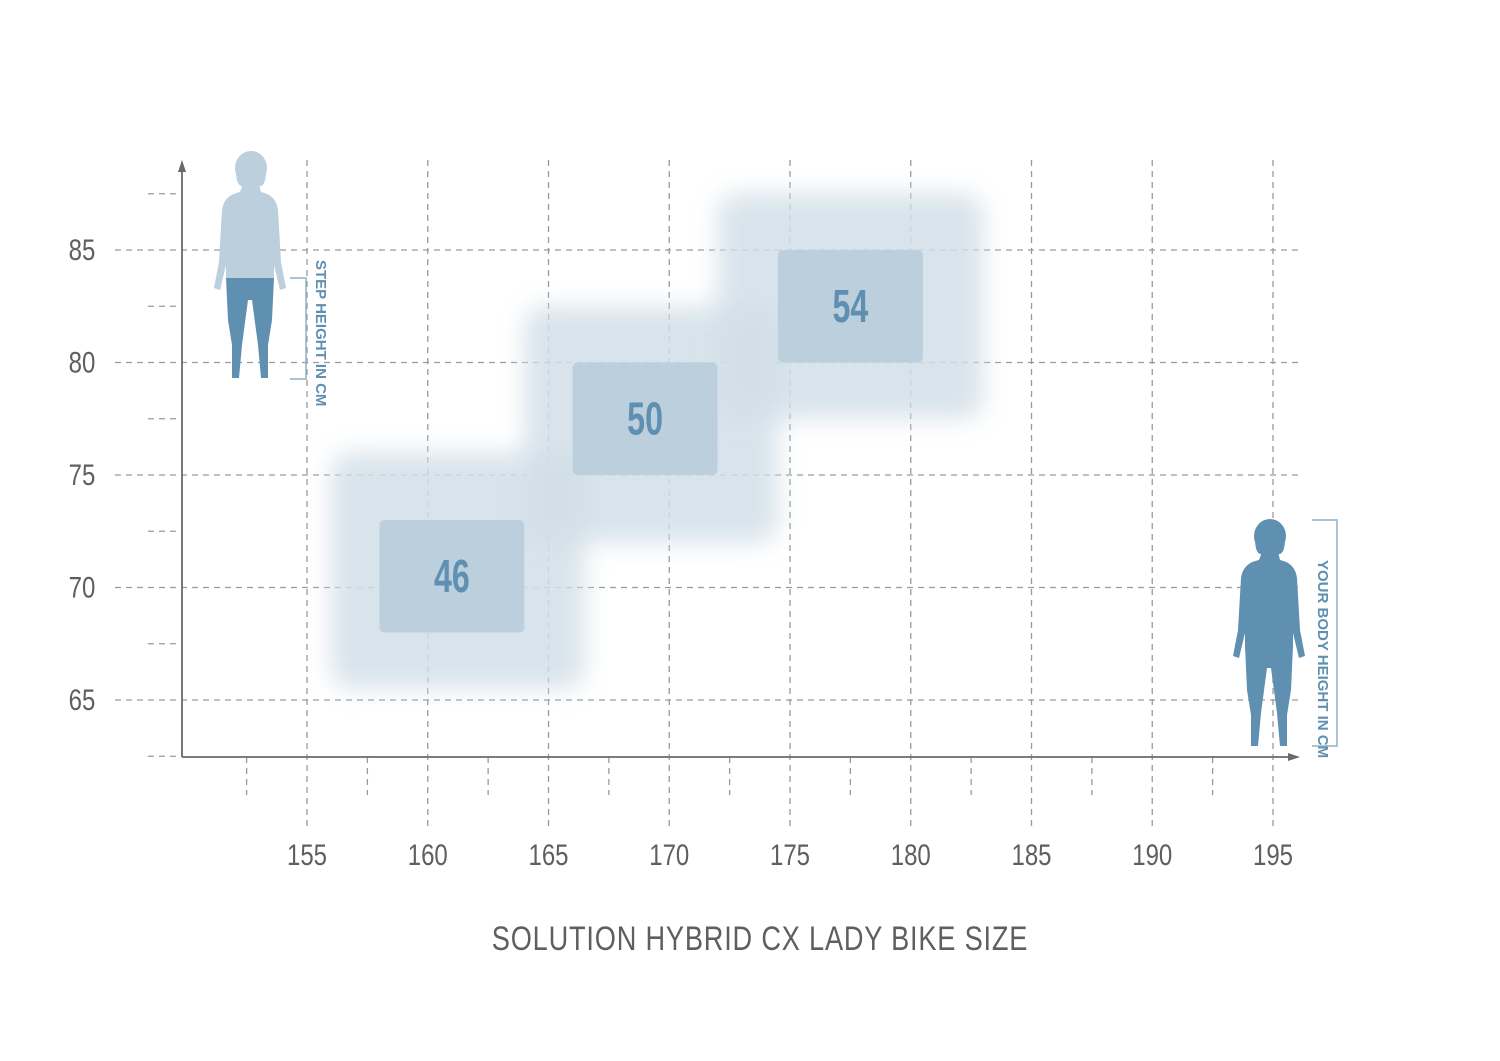 Image resolution: width=1500 pixels, height=1061 pixels. What do you see at coordinates (1294, 757) in the screenshot?
I see `x-axis-arrow-icon` at bounding box center [1294, 757].